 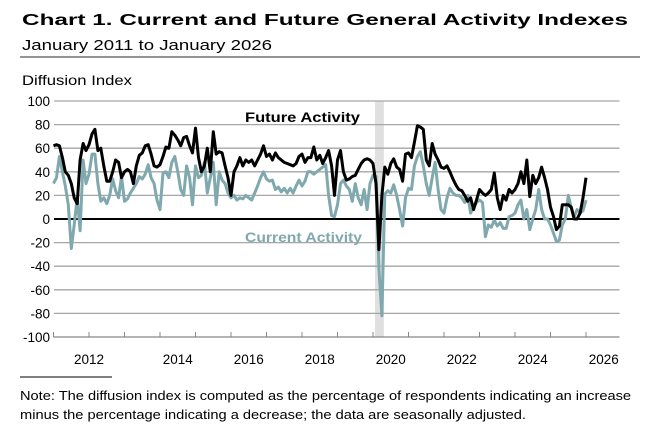 What do you see at coordinates (320, 359) in the screenshot?
I see `x-tick-label: 2018` at bounding box center [320, 359].